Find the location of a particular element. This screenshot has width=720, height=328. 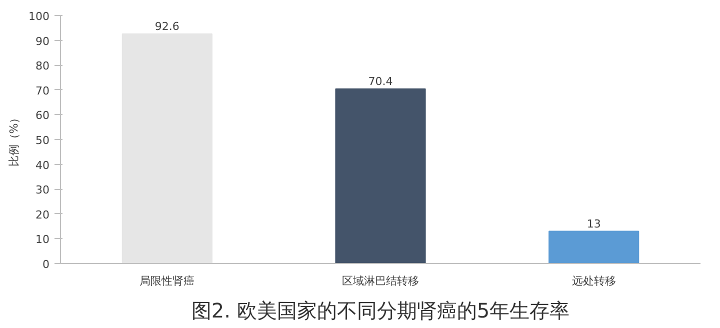

y-tick-label: 50 is located at coordinates (43, 140).